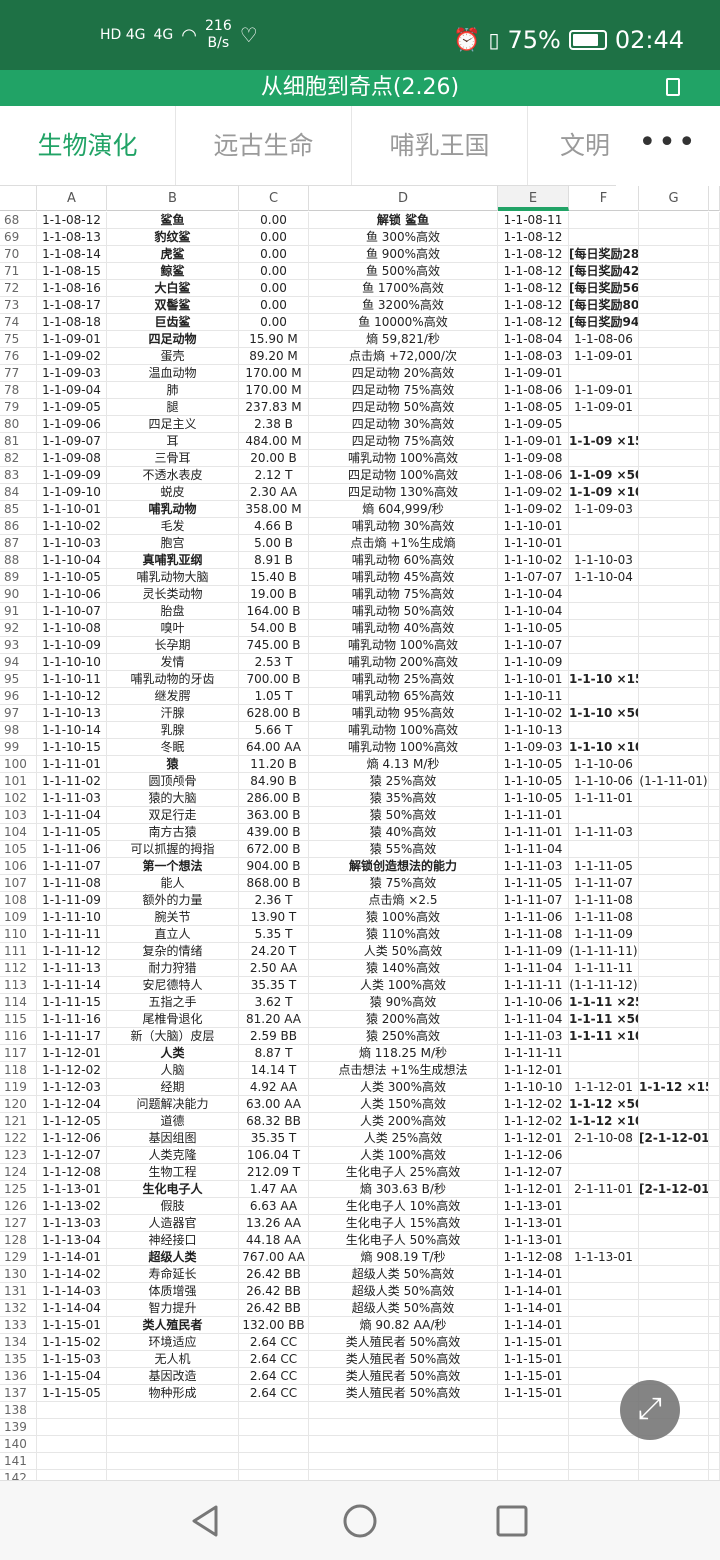 This screenshot has width=720, height=1560. What do you see at coordinates (274, 339) in the screenshot?
I see `cell-c: 15.90 M` at bounding box center [274, 339].